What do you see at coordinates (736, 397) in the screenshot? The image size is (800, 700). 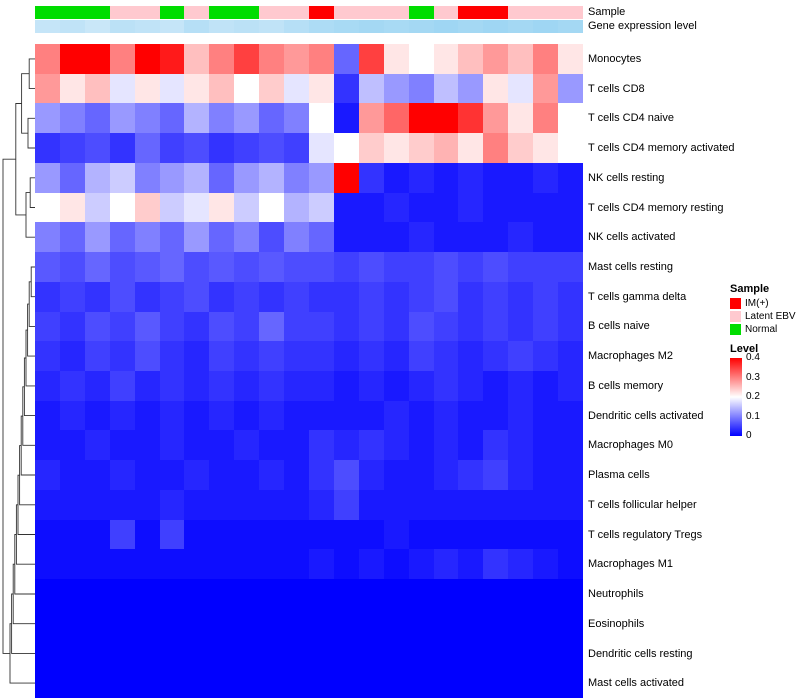 I see `level-gradient-bar` at bounding box center [736, 397].